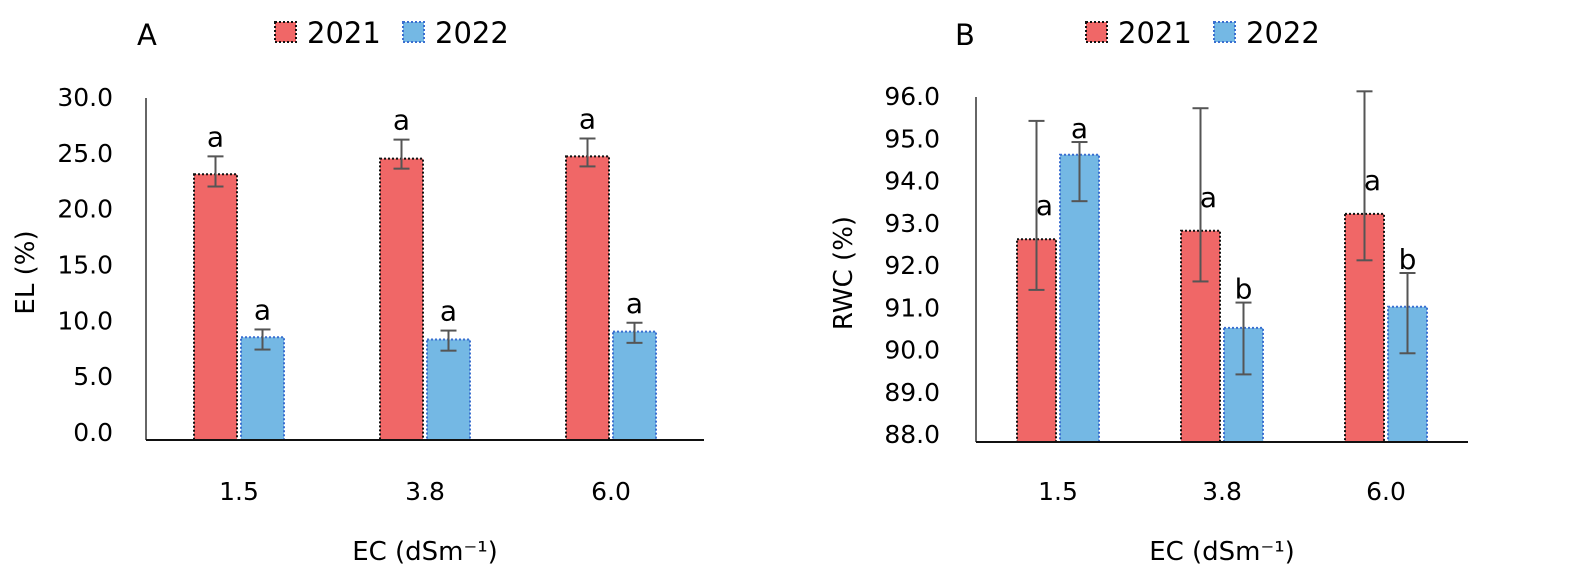 The height and width of the screenshot is (566, 1588). What do you see at coordinates (448, 389) in the screenshot?
I see `bar-2022-3.8` at bounding box center [448, 389].